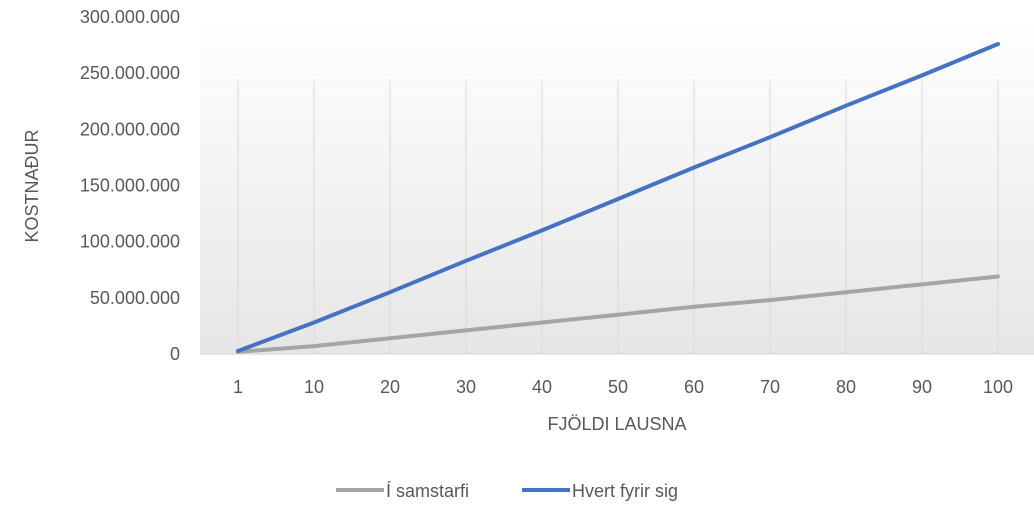  What do you see at coordinates (618, 314) in the screenshot?
I see `series-line` at bounding box center [618, 314].